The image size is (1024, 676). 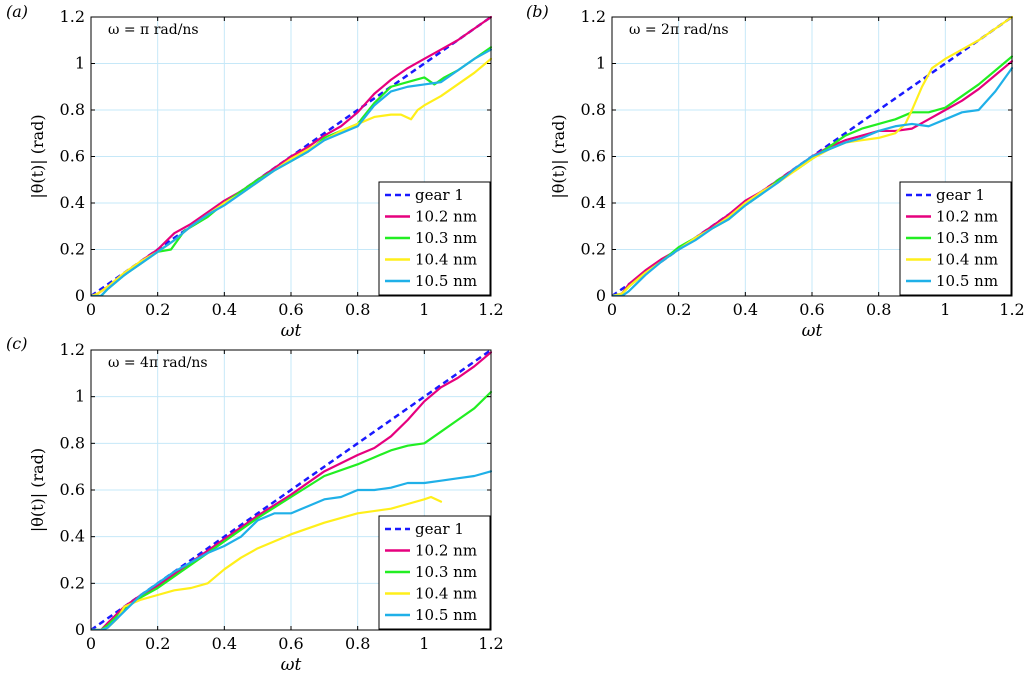 I want to click on panel-label: (a), so click(x=17, y=11).